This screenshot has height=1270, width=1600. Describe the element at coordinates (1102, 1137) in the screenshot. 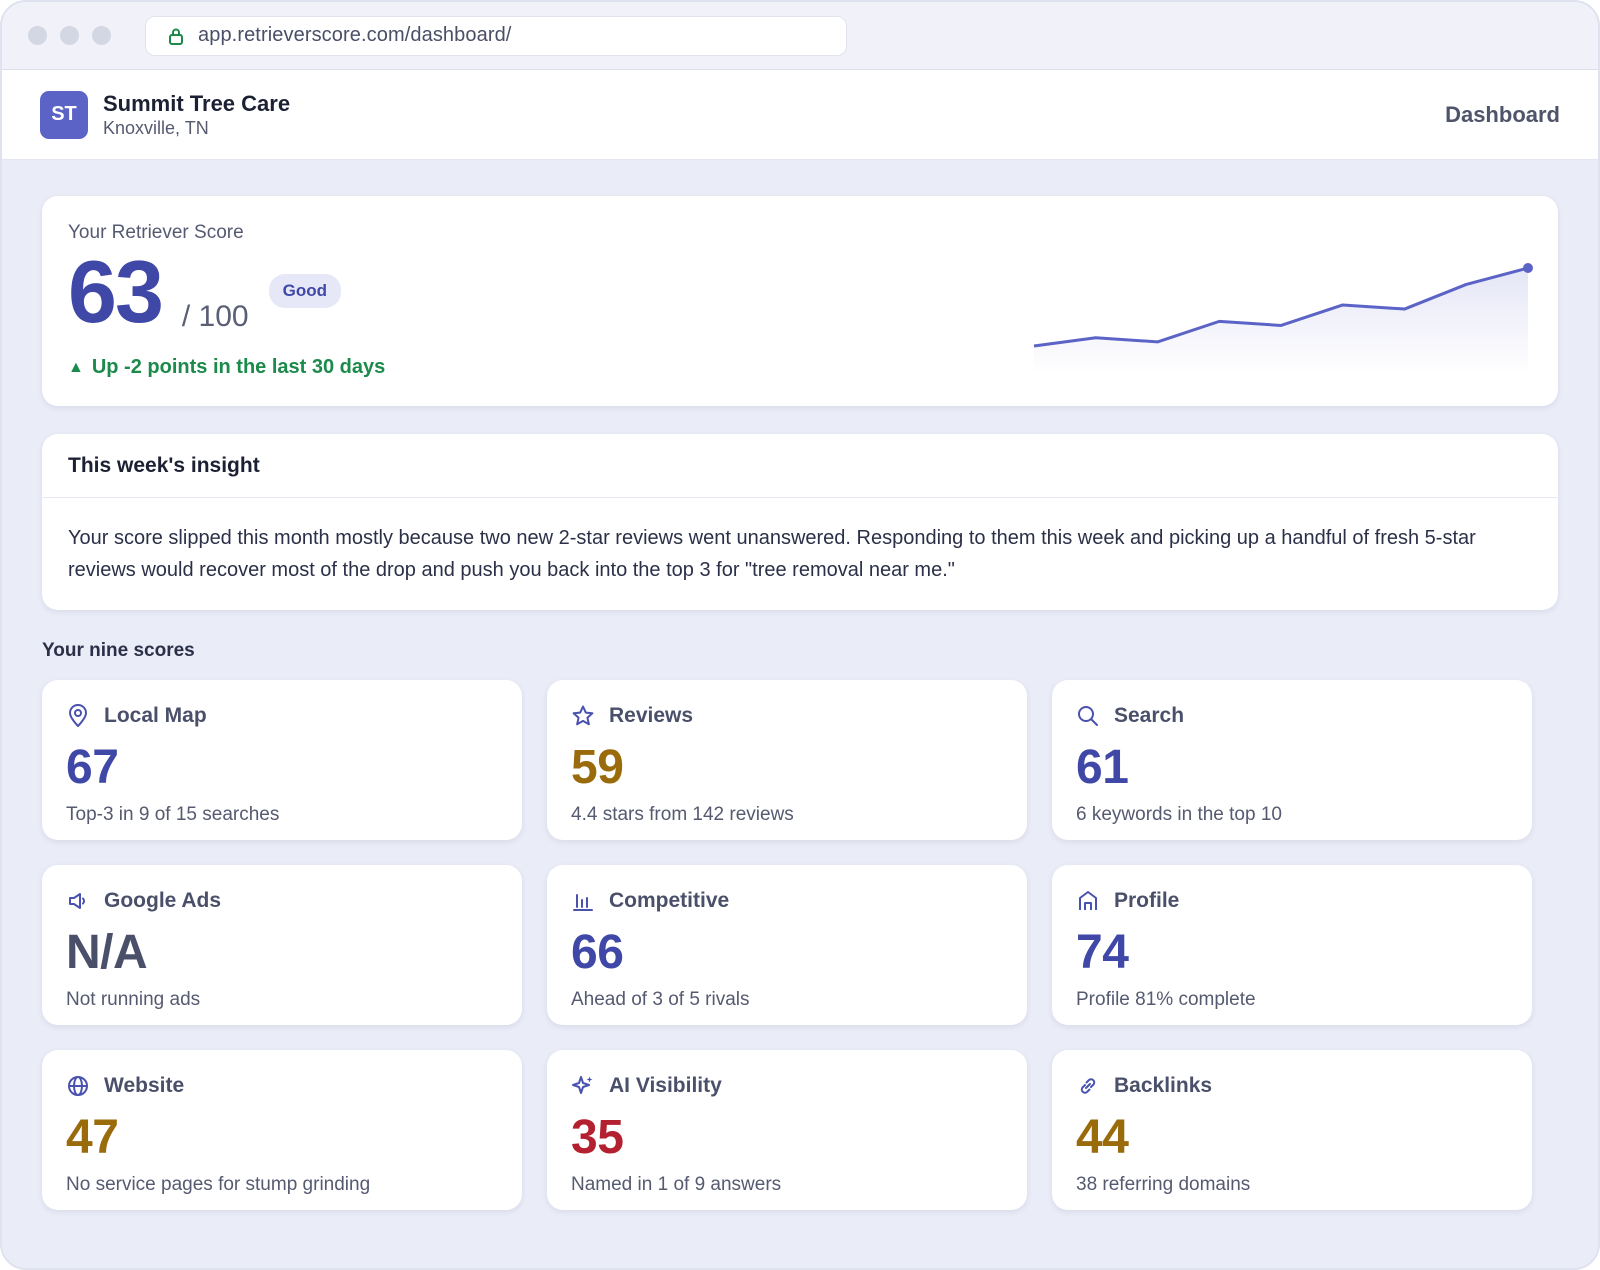

I see `score-card-value: 44` at that location.